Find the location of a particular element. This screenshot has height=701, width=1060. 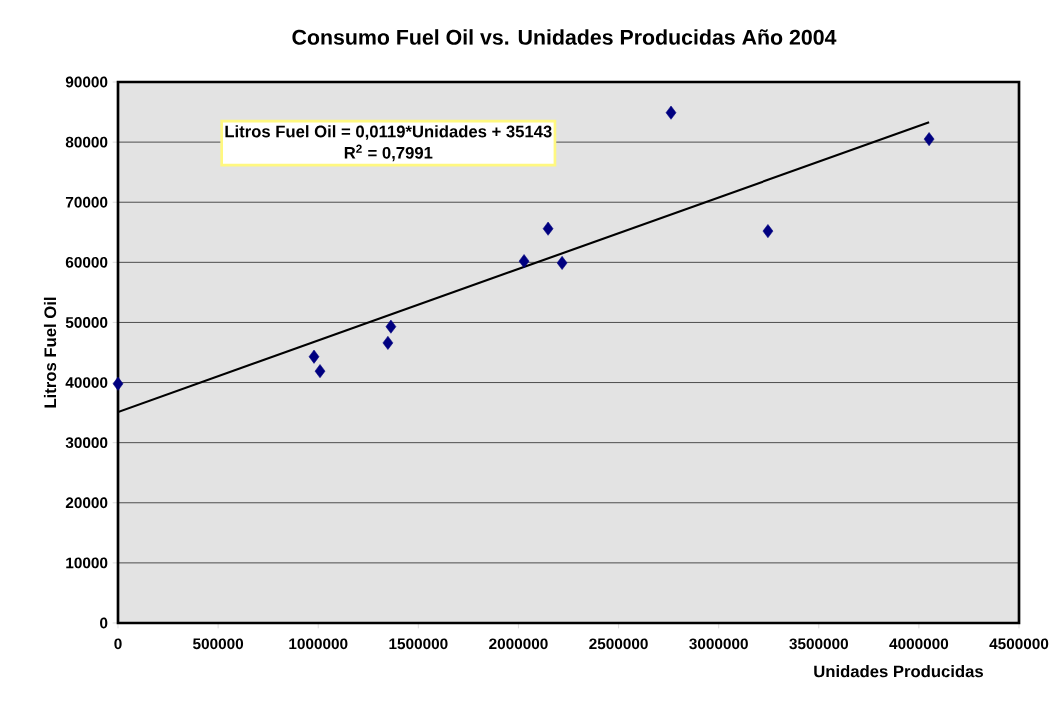

y-tick-label: 50000 is located at coordinates (86, 322).